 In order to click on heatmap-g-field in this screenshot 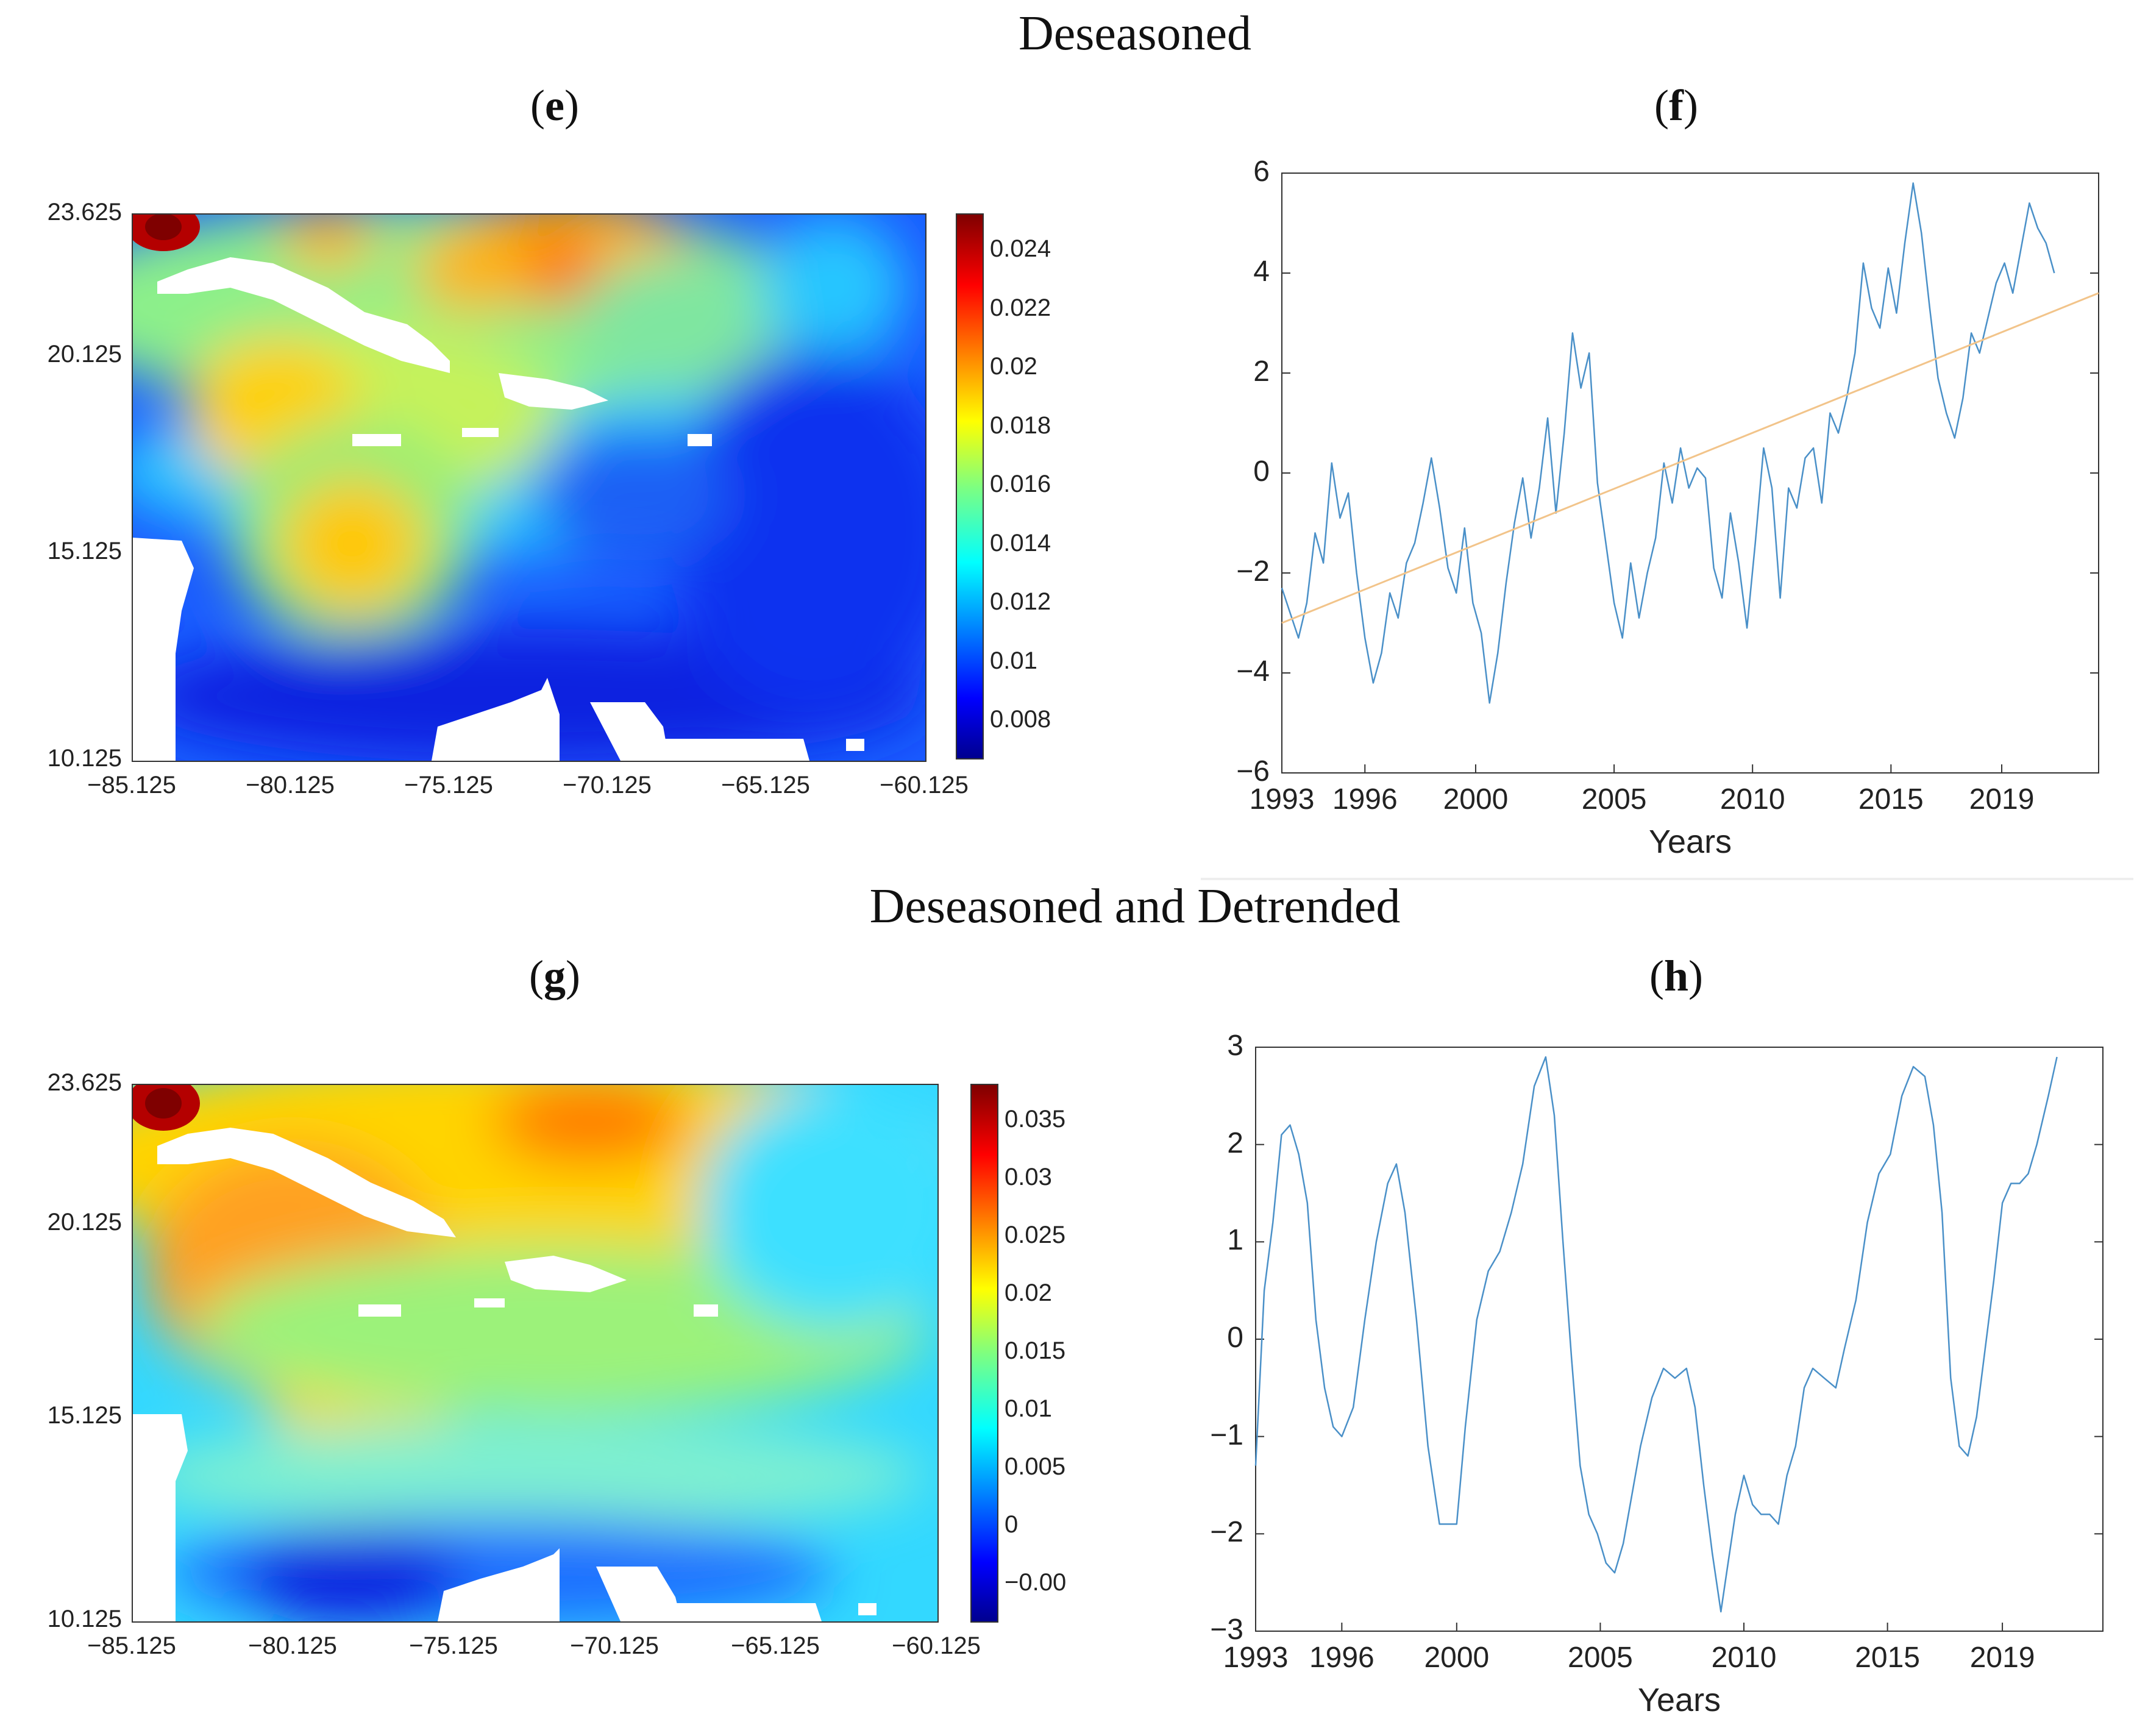, I will do `click(535, 1353)`.